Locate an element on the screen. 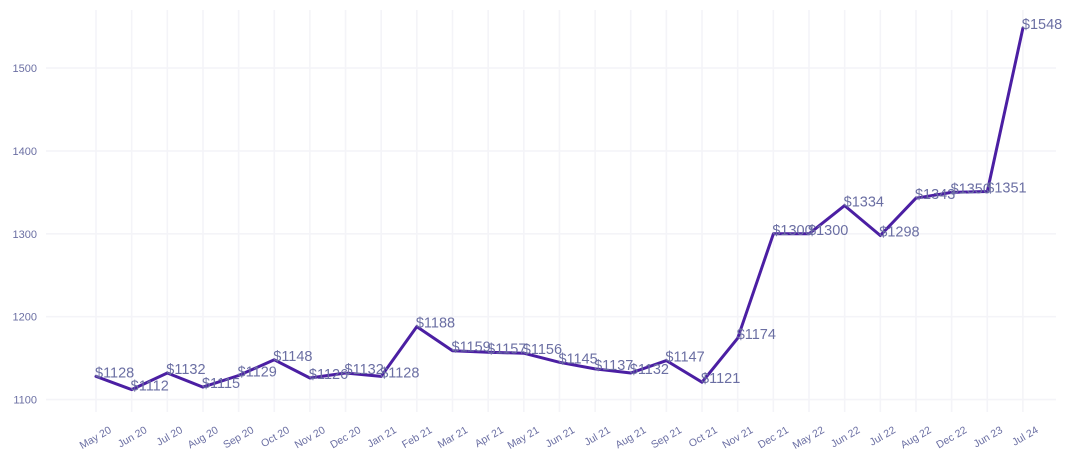 Image resolution: width=1070 pixels, height=465 pixels. x-tick-label: Jul 22 is located at coordinates (883, 436).